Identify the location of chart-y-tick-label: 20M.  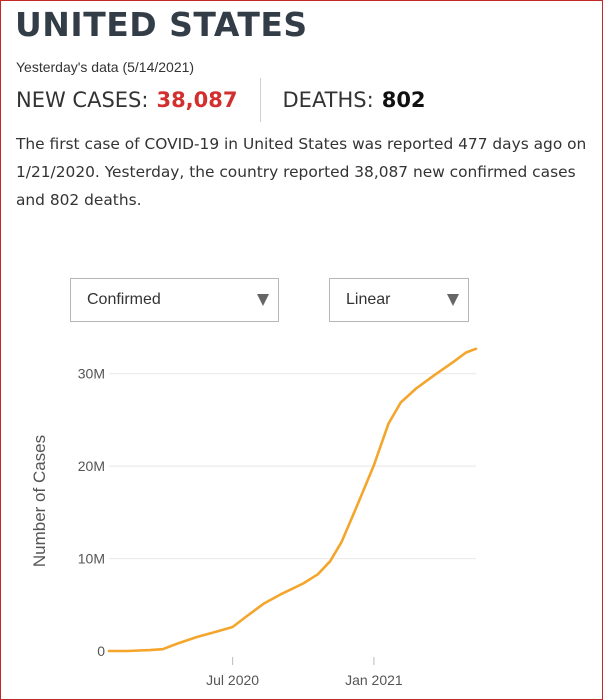
(91, 466).